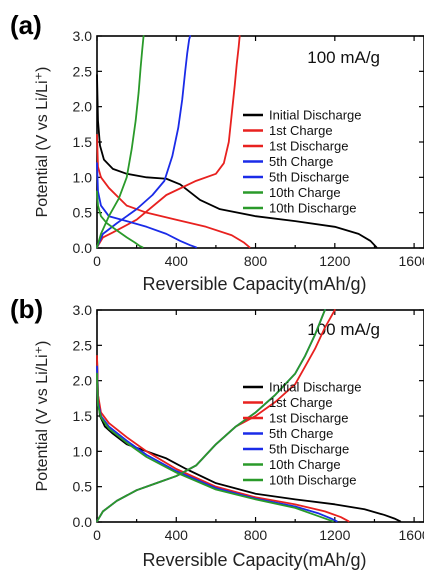  Describe the element at coordinates (83, 487) in the screenshot. I see `panel-b-ytick-label: 0.5` at that location.